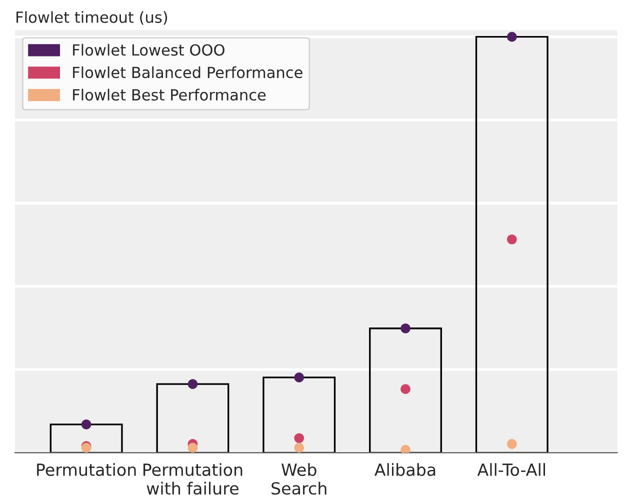  Describe the element at coordinates (192, 479) in the screenshot. I see `x-tick-label: Permutation with failure` at that location.